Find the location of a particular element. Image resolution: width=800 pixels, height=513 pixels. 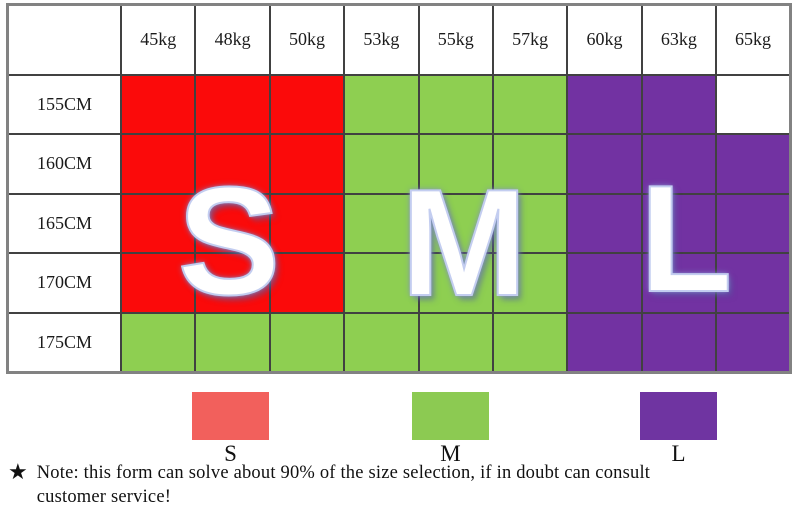

height-label-cell: 165CM is located at coordinates (64, 223).